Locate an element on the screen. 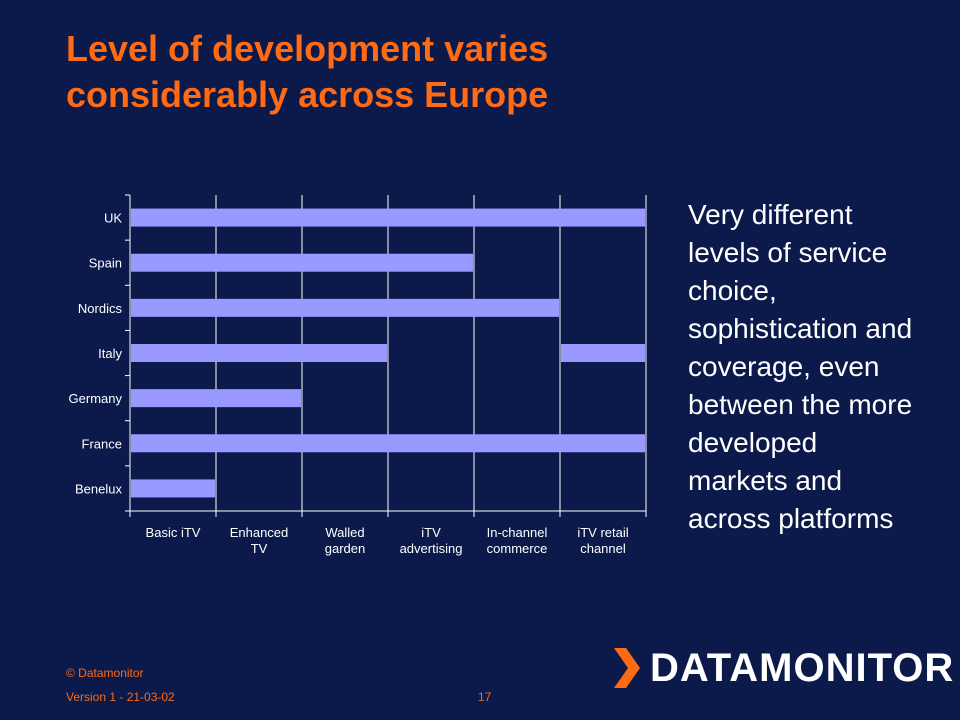 The image size is (960, 720). bar-uk is located at coordinates (388, 217).